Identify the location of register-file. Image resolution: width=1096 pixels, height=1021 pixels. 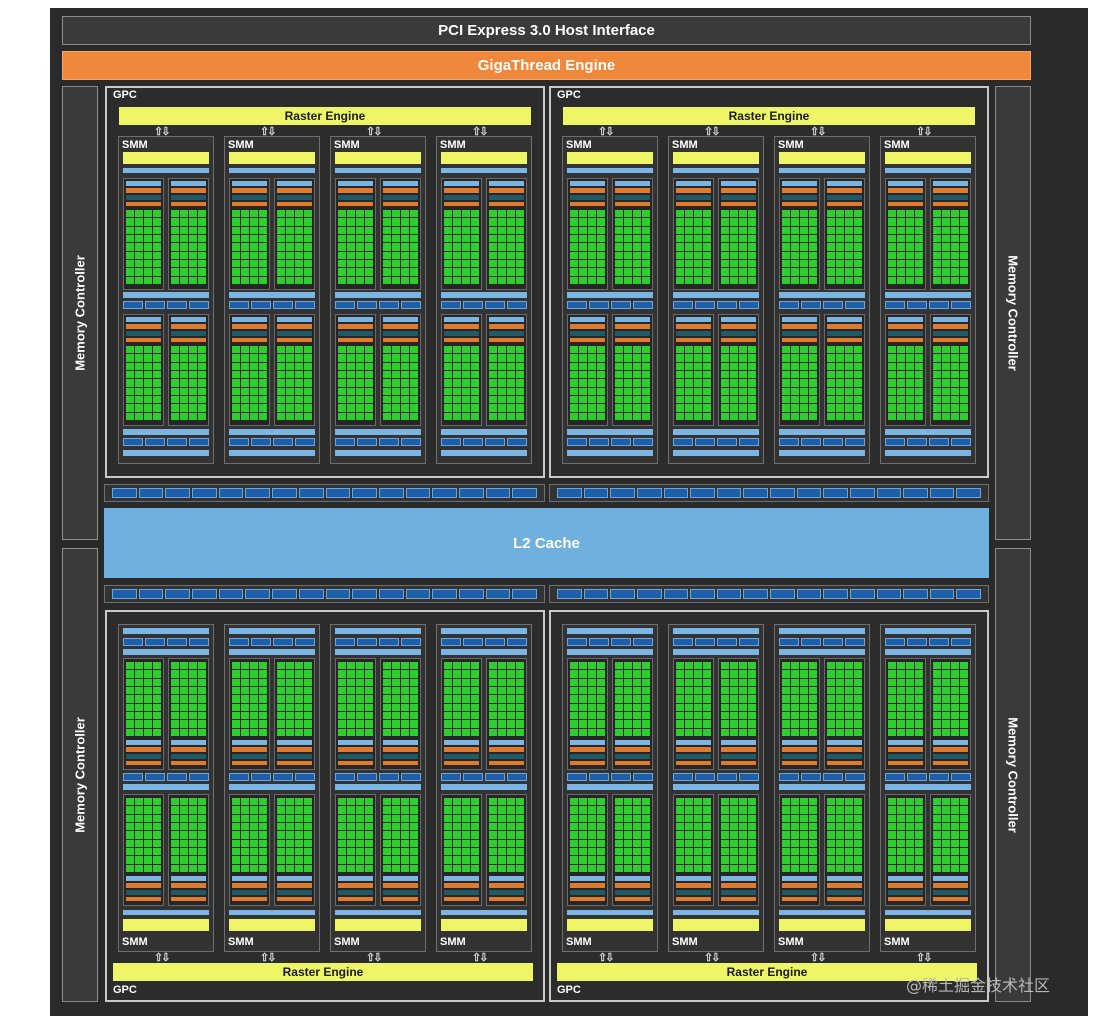
(355, 756).